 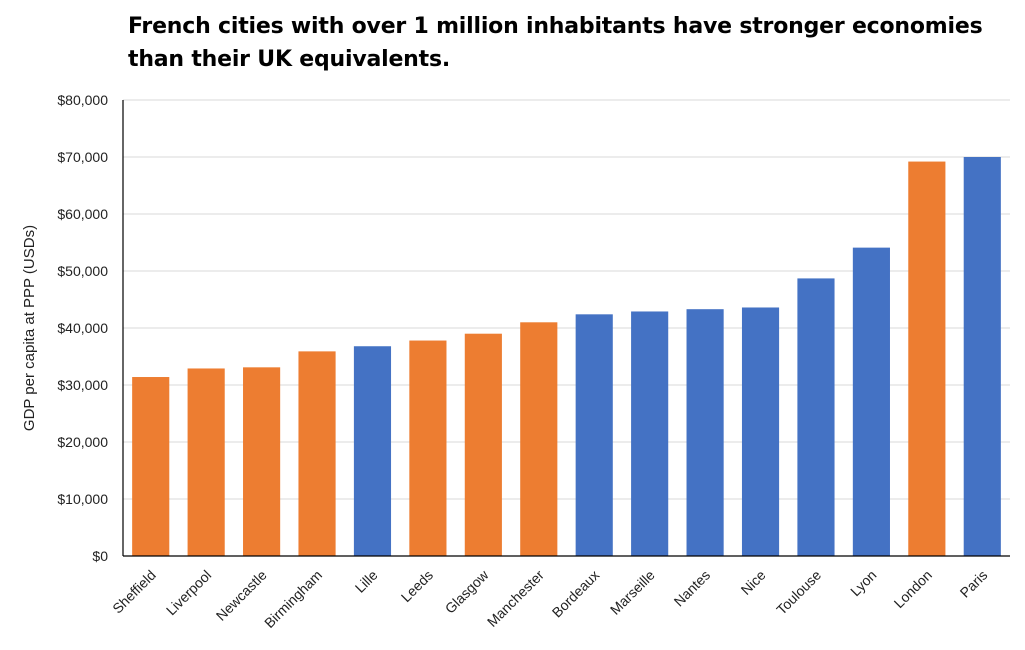 What do you see at coordinates (913, 589) in the screenshot?
I see `x-tick-label: London` at bounding box center [913, 589].